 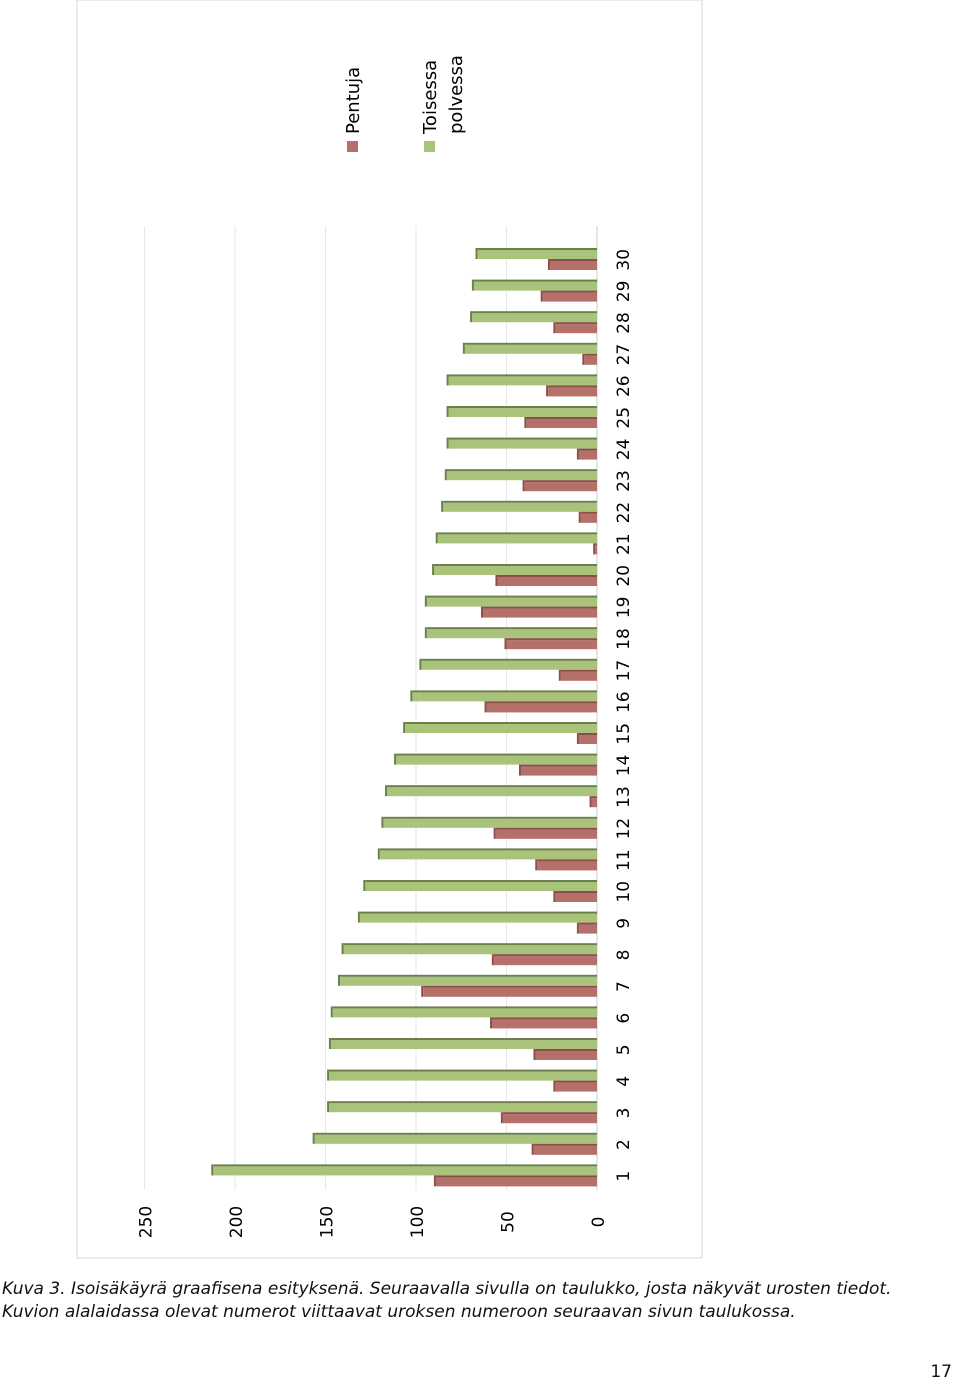 What do you see at coordinates (430, 97) in the screenshot?
I see `legend-label: Toisessa` at bounding box center [430, 97].